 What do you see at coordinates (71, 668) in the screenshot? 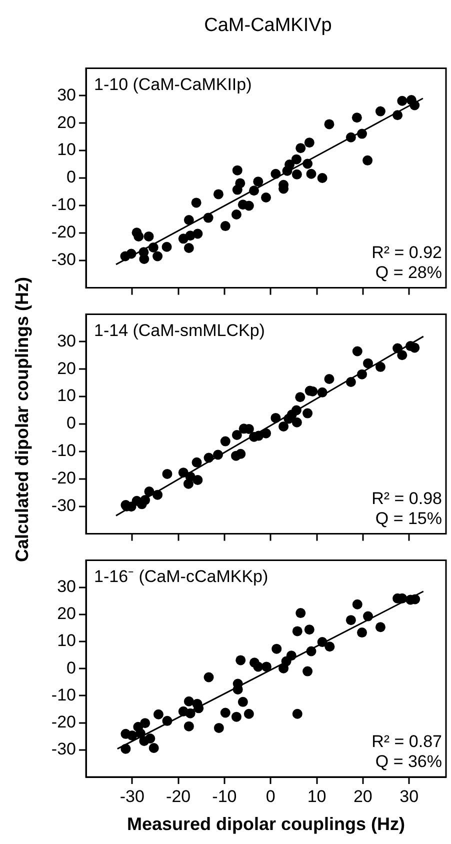
I see `y-tick-label: 0` at bounding box center [71, 668].